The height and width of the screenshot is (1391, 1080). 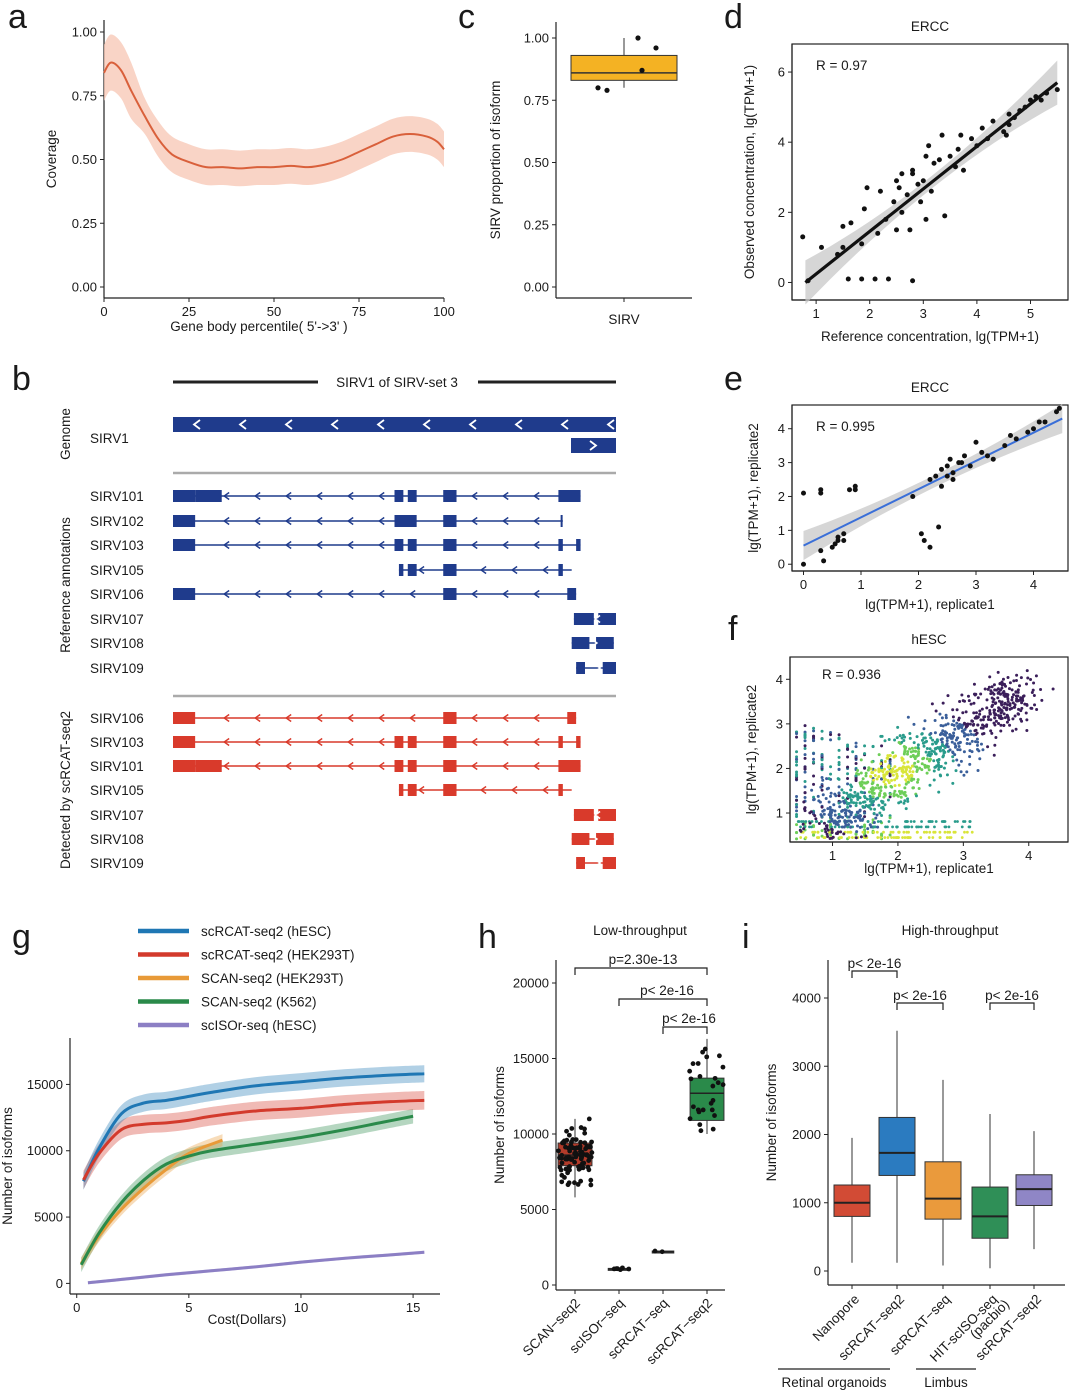 I want to click on detected-isoform, so click(x=594, y=815).